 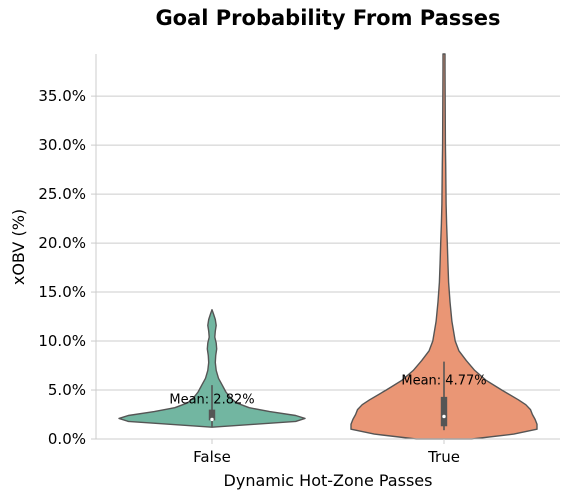 What do you see at coordinates (327, 18) in the screenshot?
I see `chart-title: Goal Probability From Passes` at bounding box center [327, 18].